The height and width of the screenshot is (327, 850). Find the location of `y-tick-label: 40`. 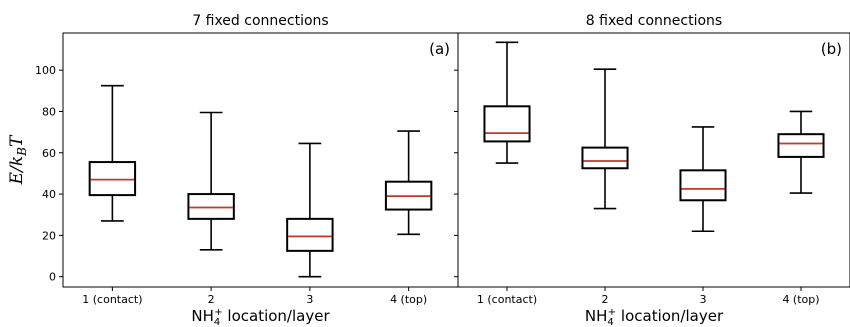

y-tick-label: 40 is located at coordinates (49, 194).